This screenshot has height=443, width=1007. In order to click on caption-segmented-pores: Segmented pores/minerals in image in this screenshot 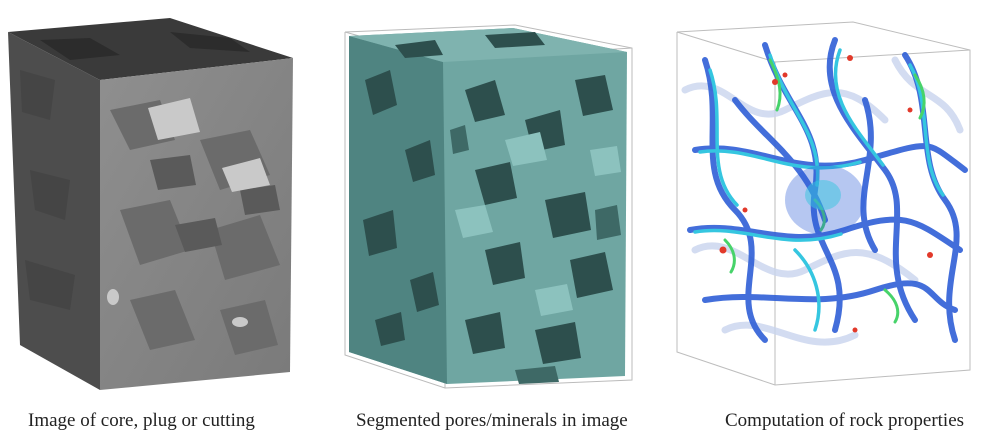, I will do `click(492, 420)`.